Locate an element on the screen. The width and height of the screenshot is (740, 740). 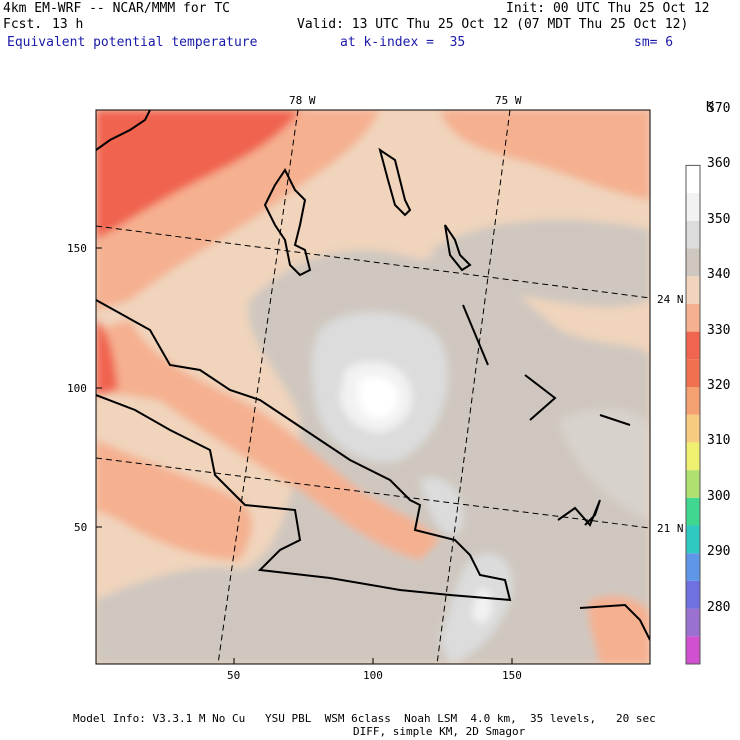
colorbar-label: 300 is located at coordinates (719, 496).